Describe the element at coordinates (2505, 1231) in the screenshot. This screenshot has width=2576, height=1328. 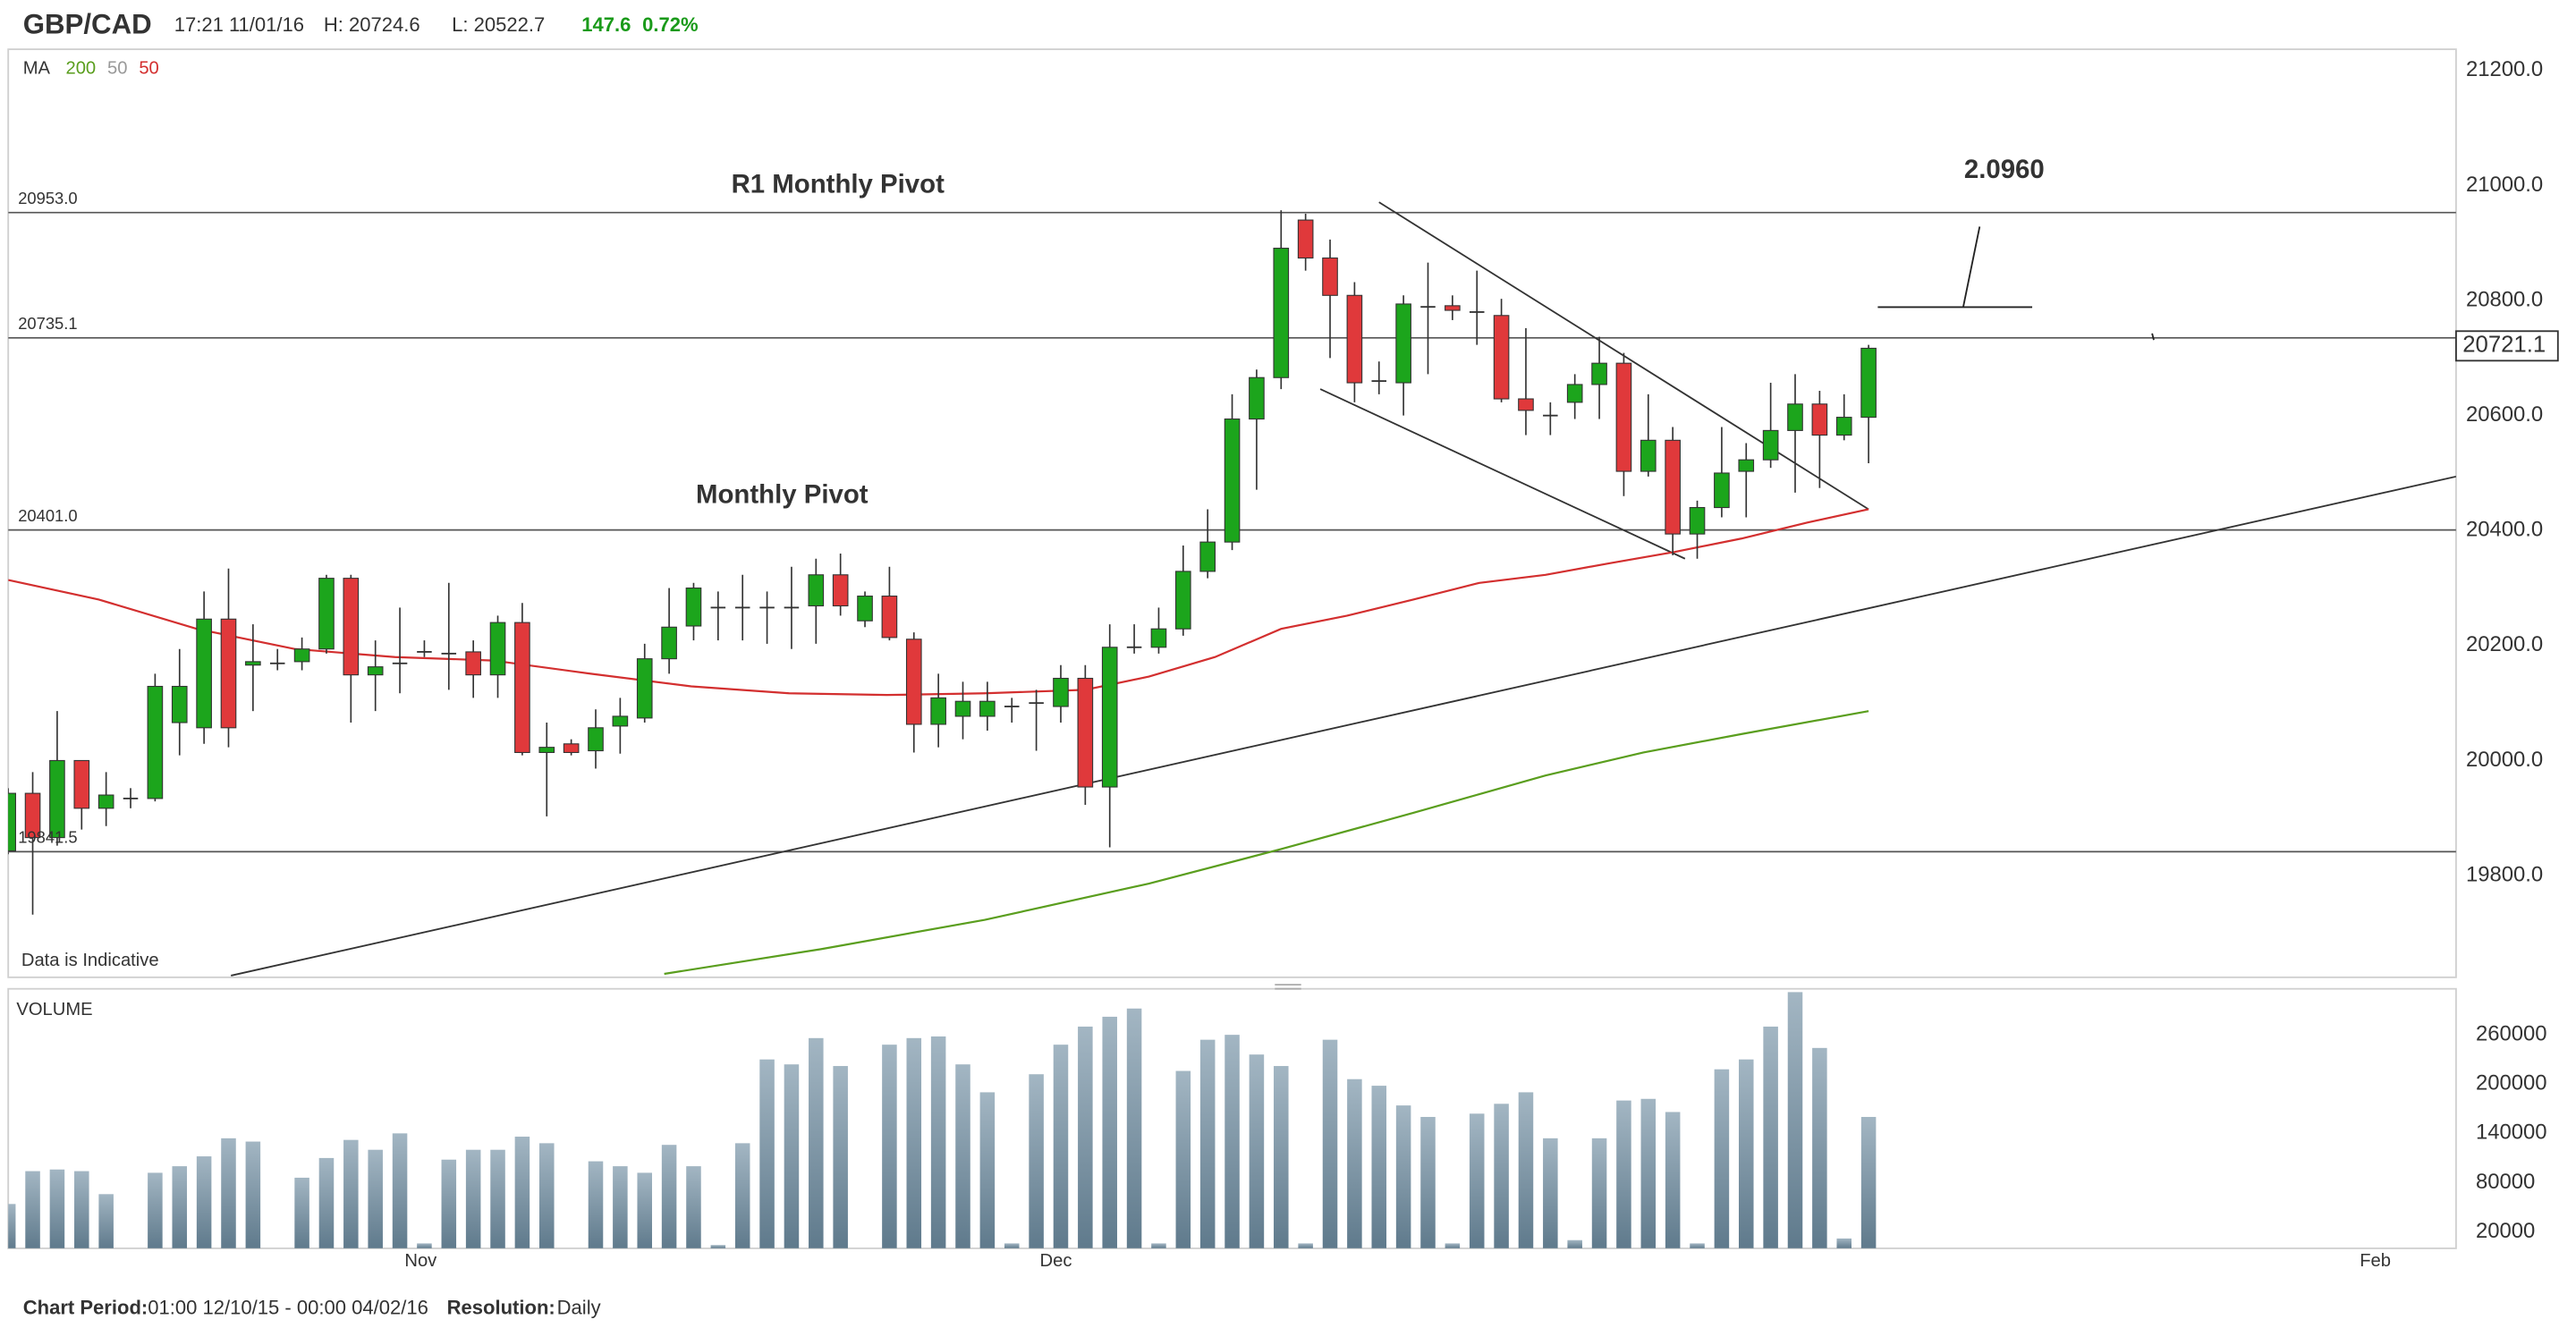
I see `volume-tick-label: 20000` at that location.